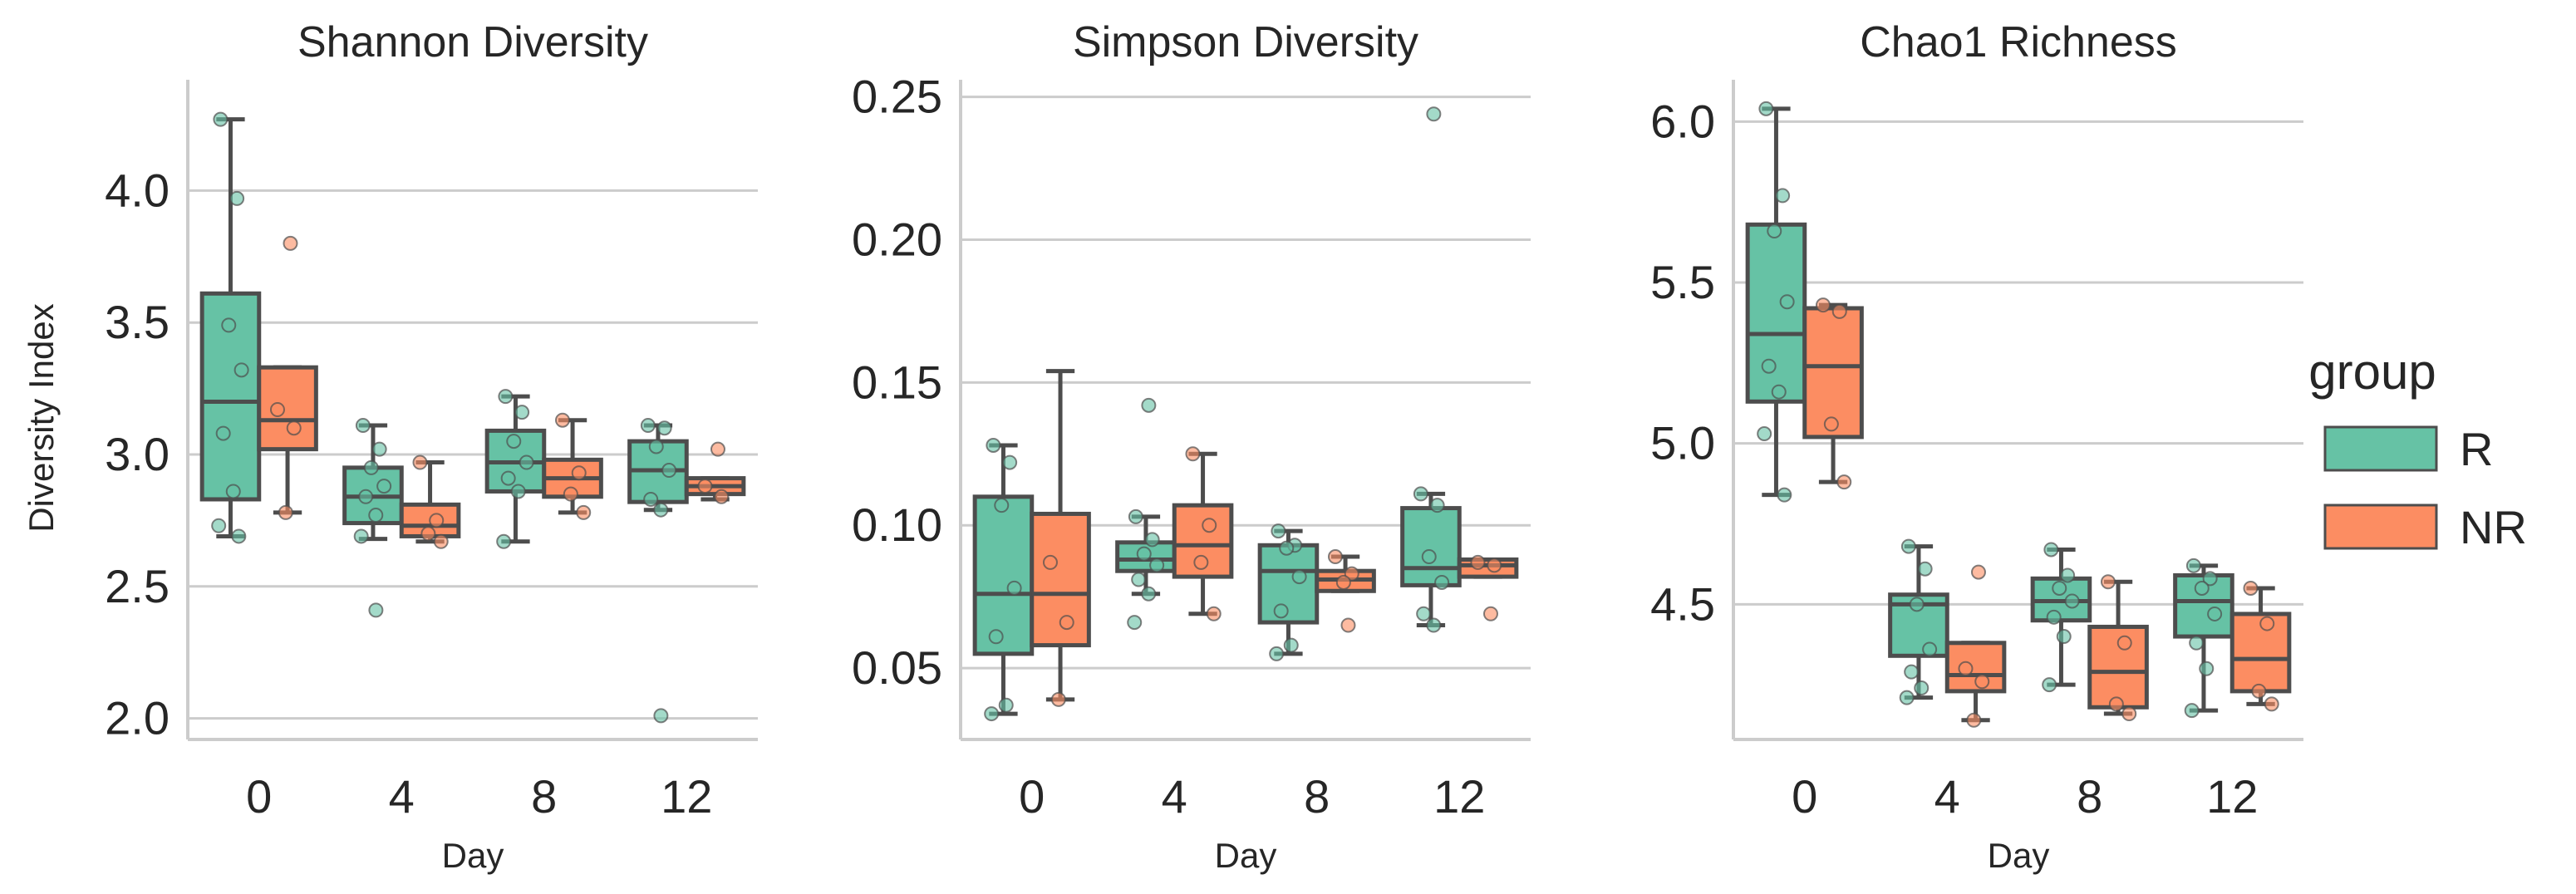 Image resolution: width=2576 pixels, height=894 pixels. I want to click on legend-title: group, so click(2372, 372).